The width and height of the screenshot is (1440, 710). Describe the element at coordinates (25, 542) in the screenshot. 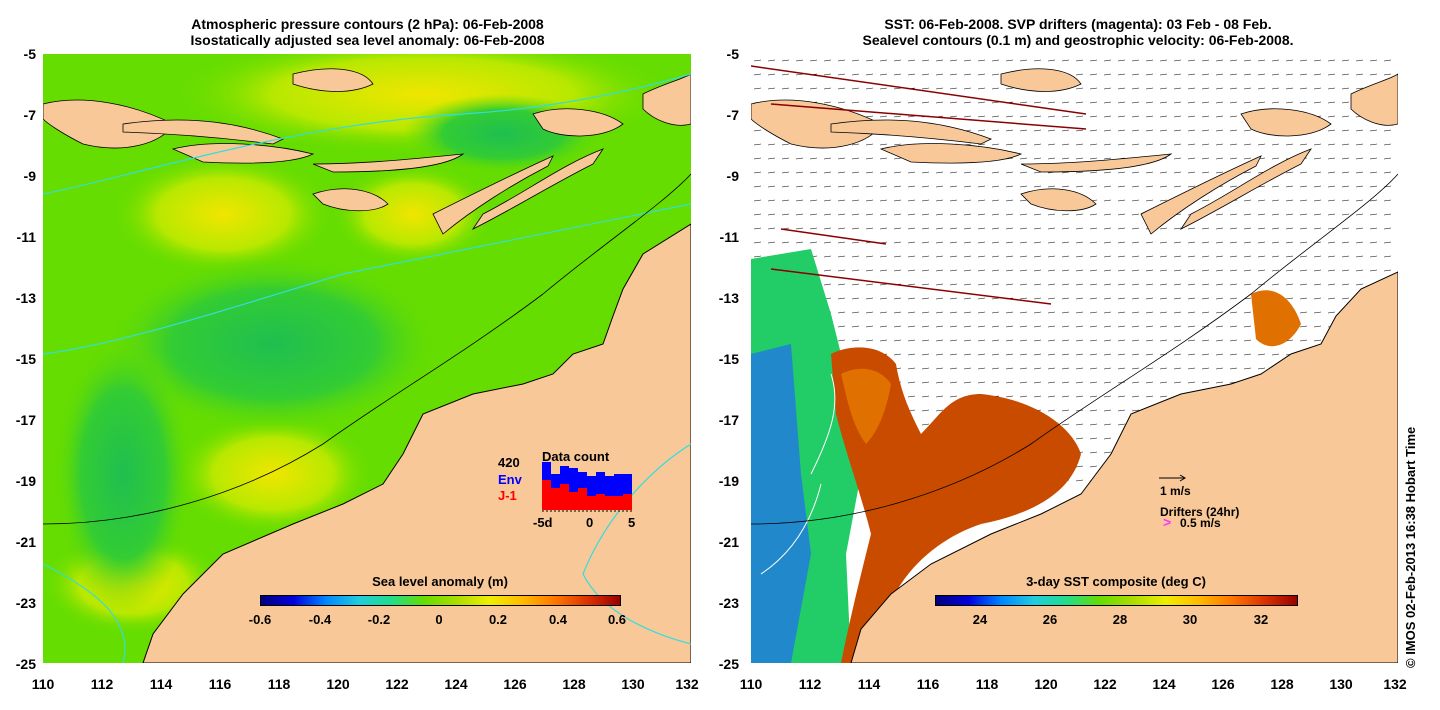

I see `left-y-tick: -21` at that location.